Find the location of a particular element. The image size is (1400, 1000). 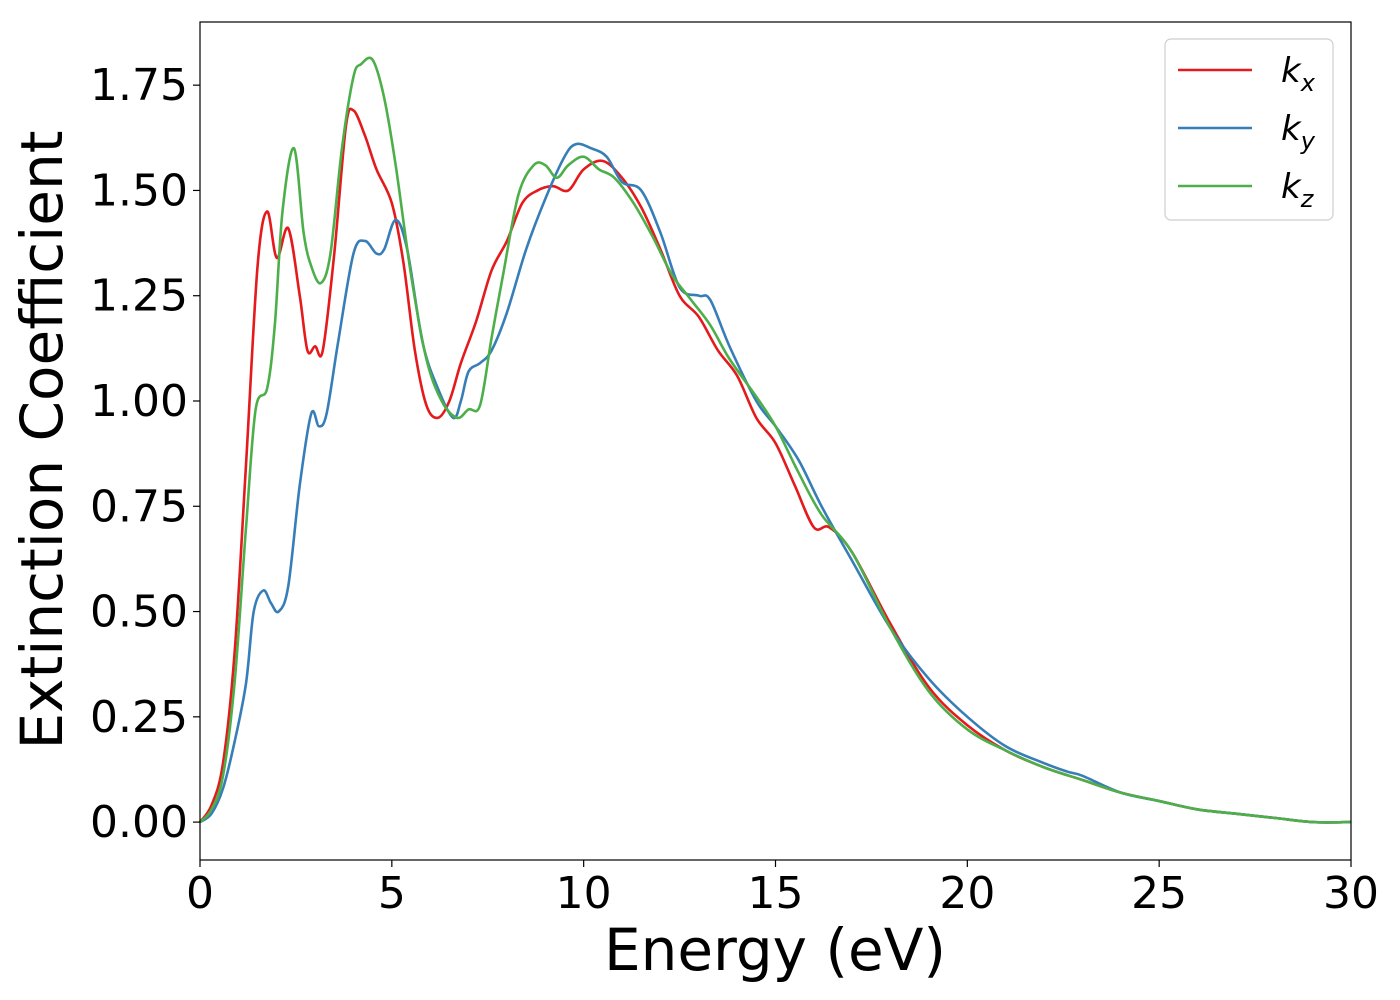

x-tick-label: 20 is located at coordinates (967, 893).